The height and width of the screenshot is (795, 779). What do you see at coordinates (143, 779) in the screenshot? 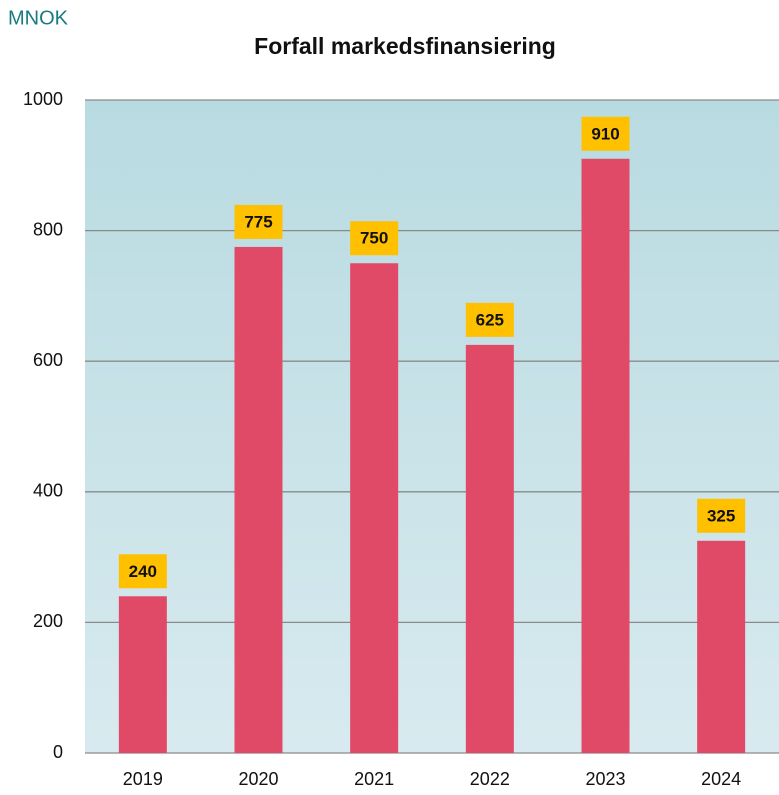
I see `x-tick-label: 2019` at bounding box center [143, 779].